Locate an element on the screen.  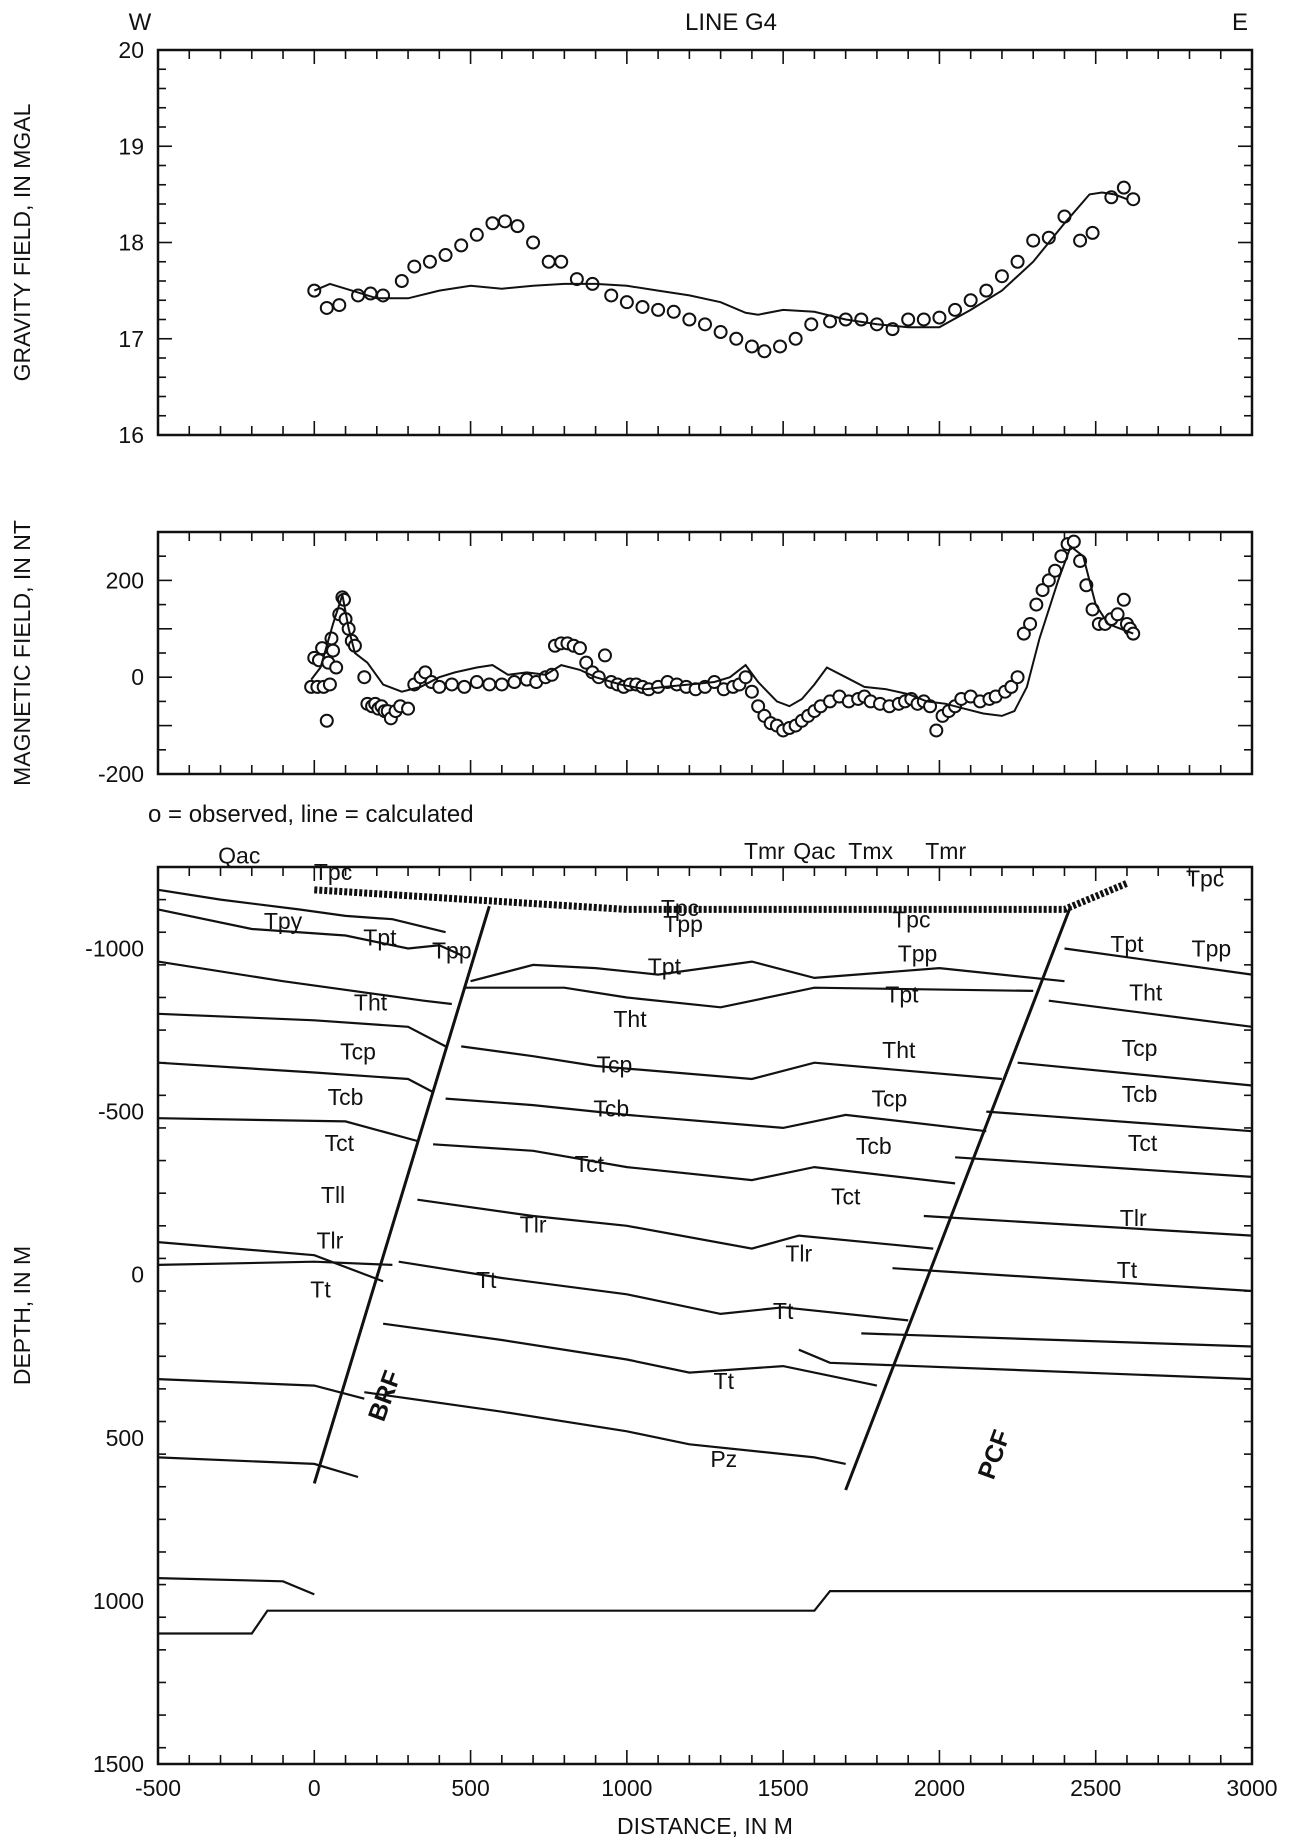
figure-header: W LINE G4 E is located at coordinates (688, 22).